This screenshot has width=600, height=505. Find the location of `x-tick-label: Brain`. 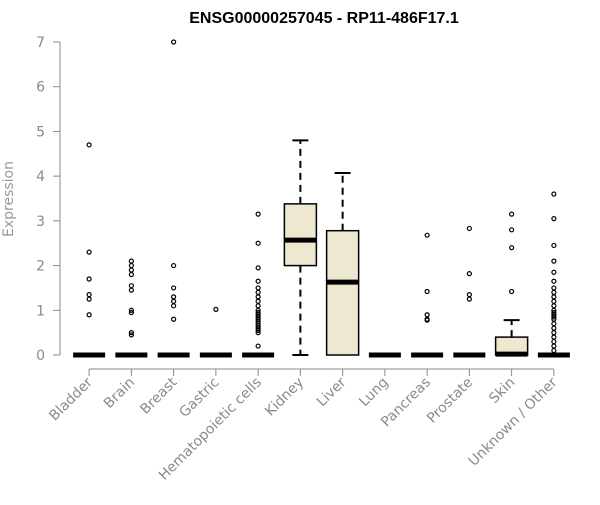

x-tick-label: Brain is located at coordinates (119, 393).